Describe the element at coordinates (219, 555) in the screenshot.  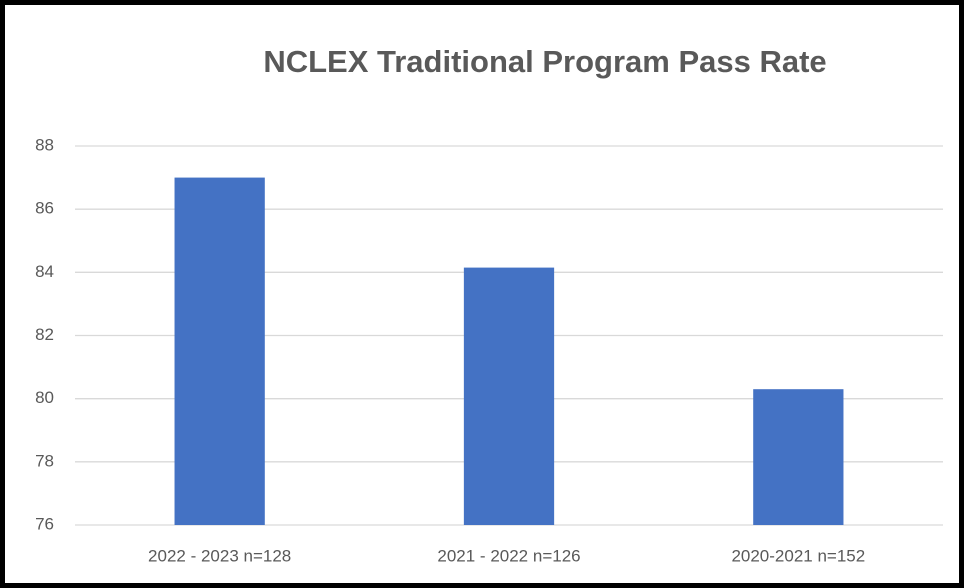
I see `x-tick-label: 2022 - 2023 n=128` at that location.